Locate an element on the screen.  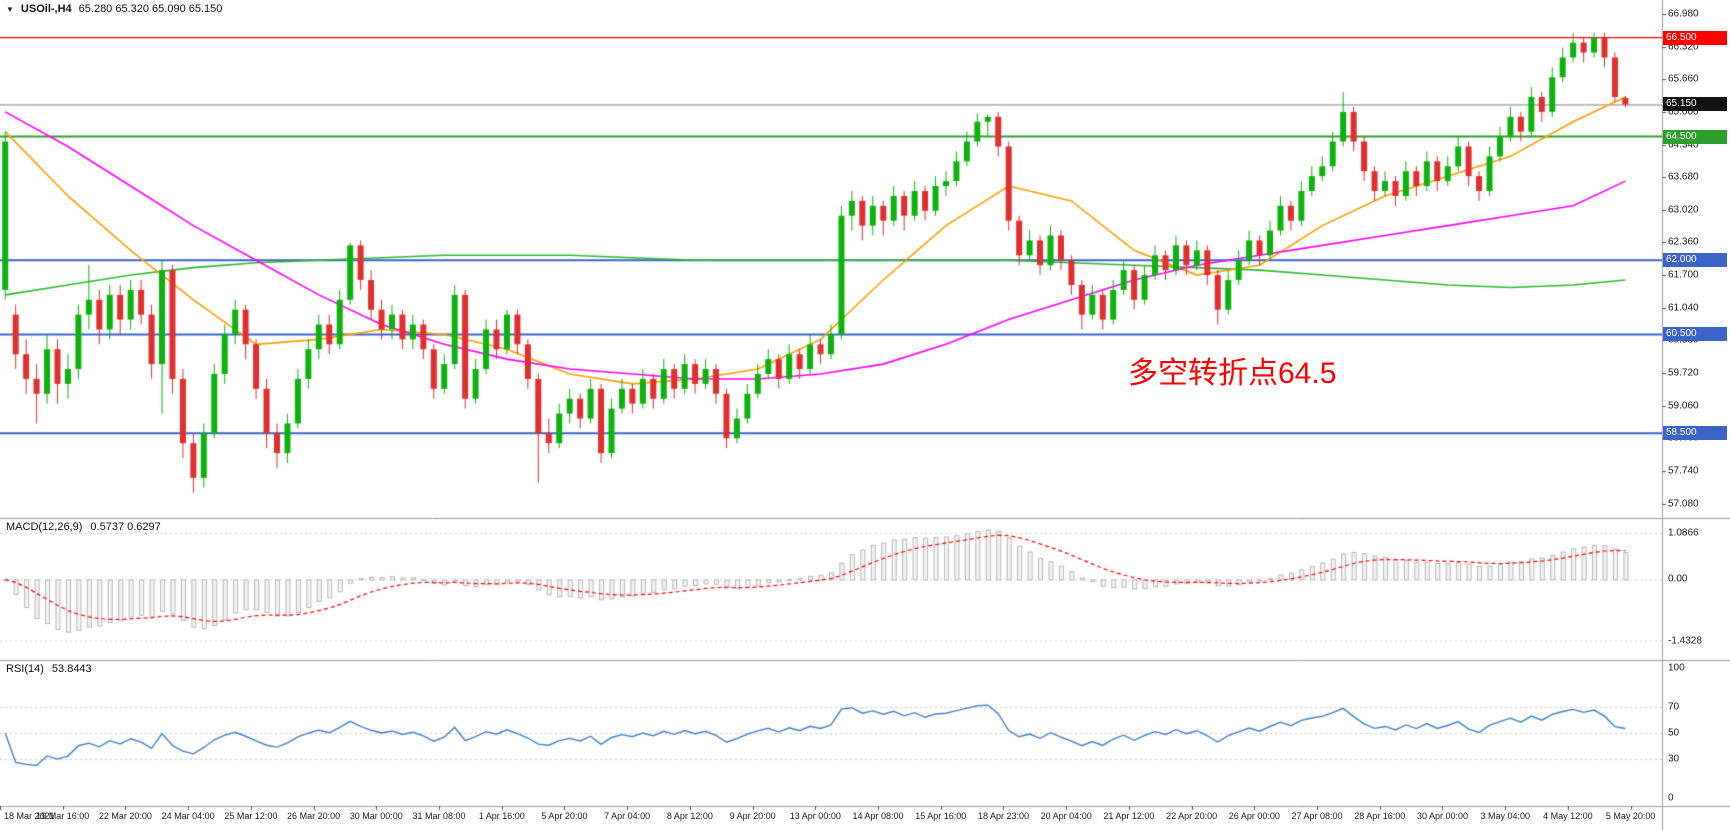
price-axis-label: 66.980 is located at coordinates (1683, 14).